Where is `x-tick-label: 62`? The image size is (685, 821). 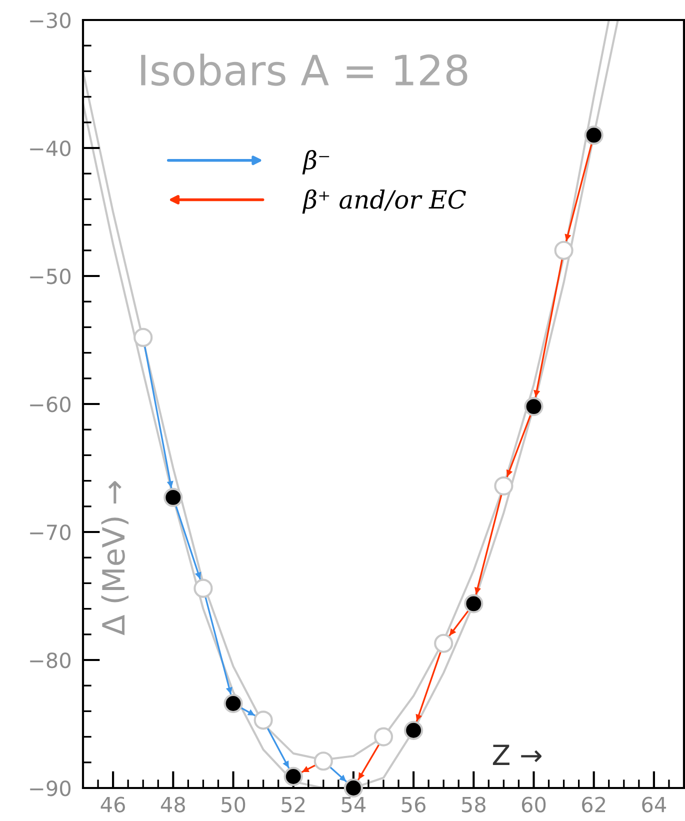 x-tick-label: 62 is located at coordinates (594, 804).